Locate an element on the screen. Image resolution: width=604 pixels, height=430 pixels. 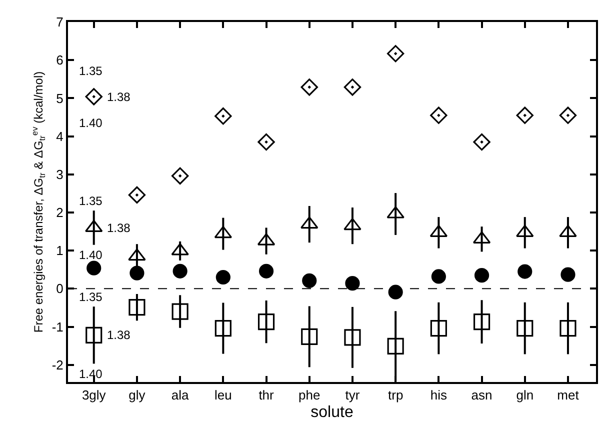
y-tick-label: 5 is located at coordinates (60, 98).